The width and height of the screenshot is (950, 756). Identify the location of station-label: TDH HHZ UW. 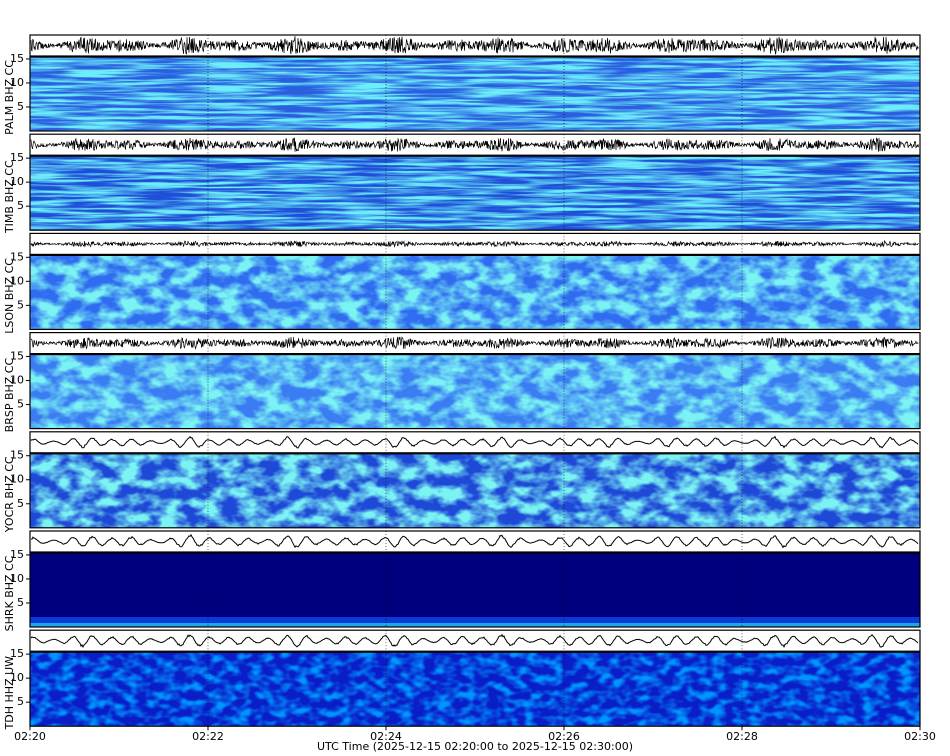
(9, 693).